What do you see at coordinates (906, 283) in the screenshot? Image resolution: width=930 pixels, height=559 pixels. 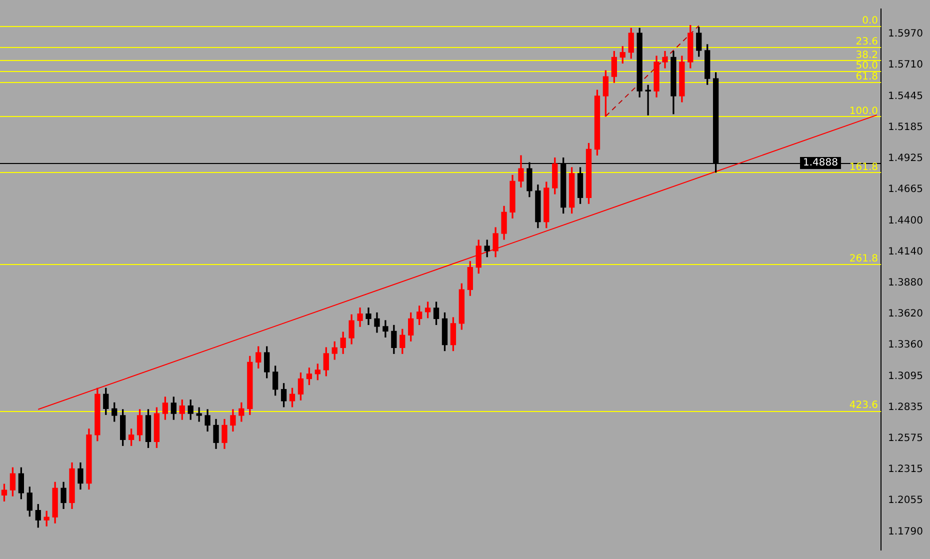 I see `y-tick-label: 1.3880` at bounding box center [906, 283].